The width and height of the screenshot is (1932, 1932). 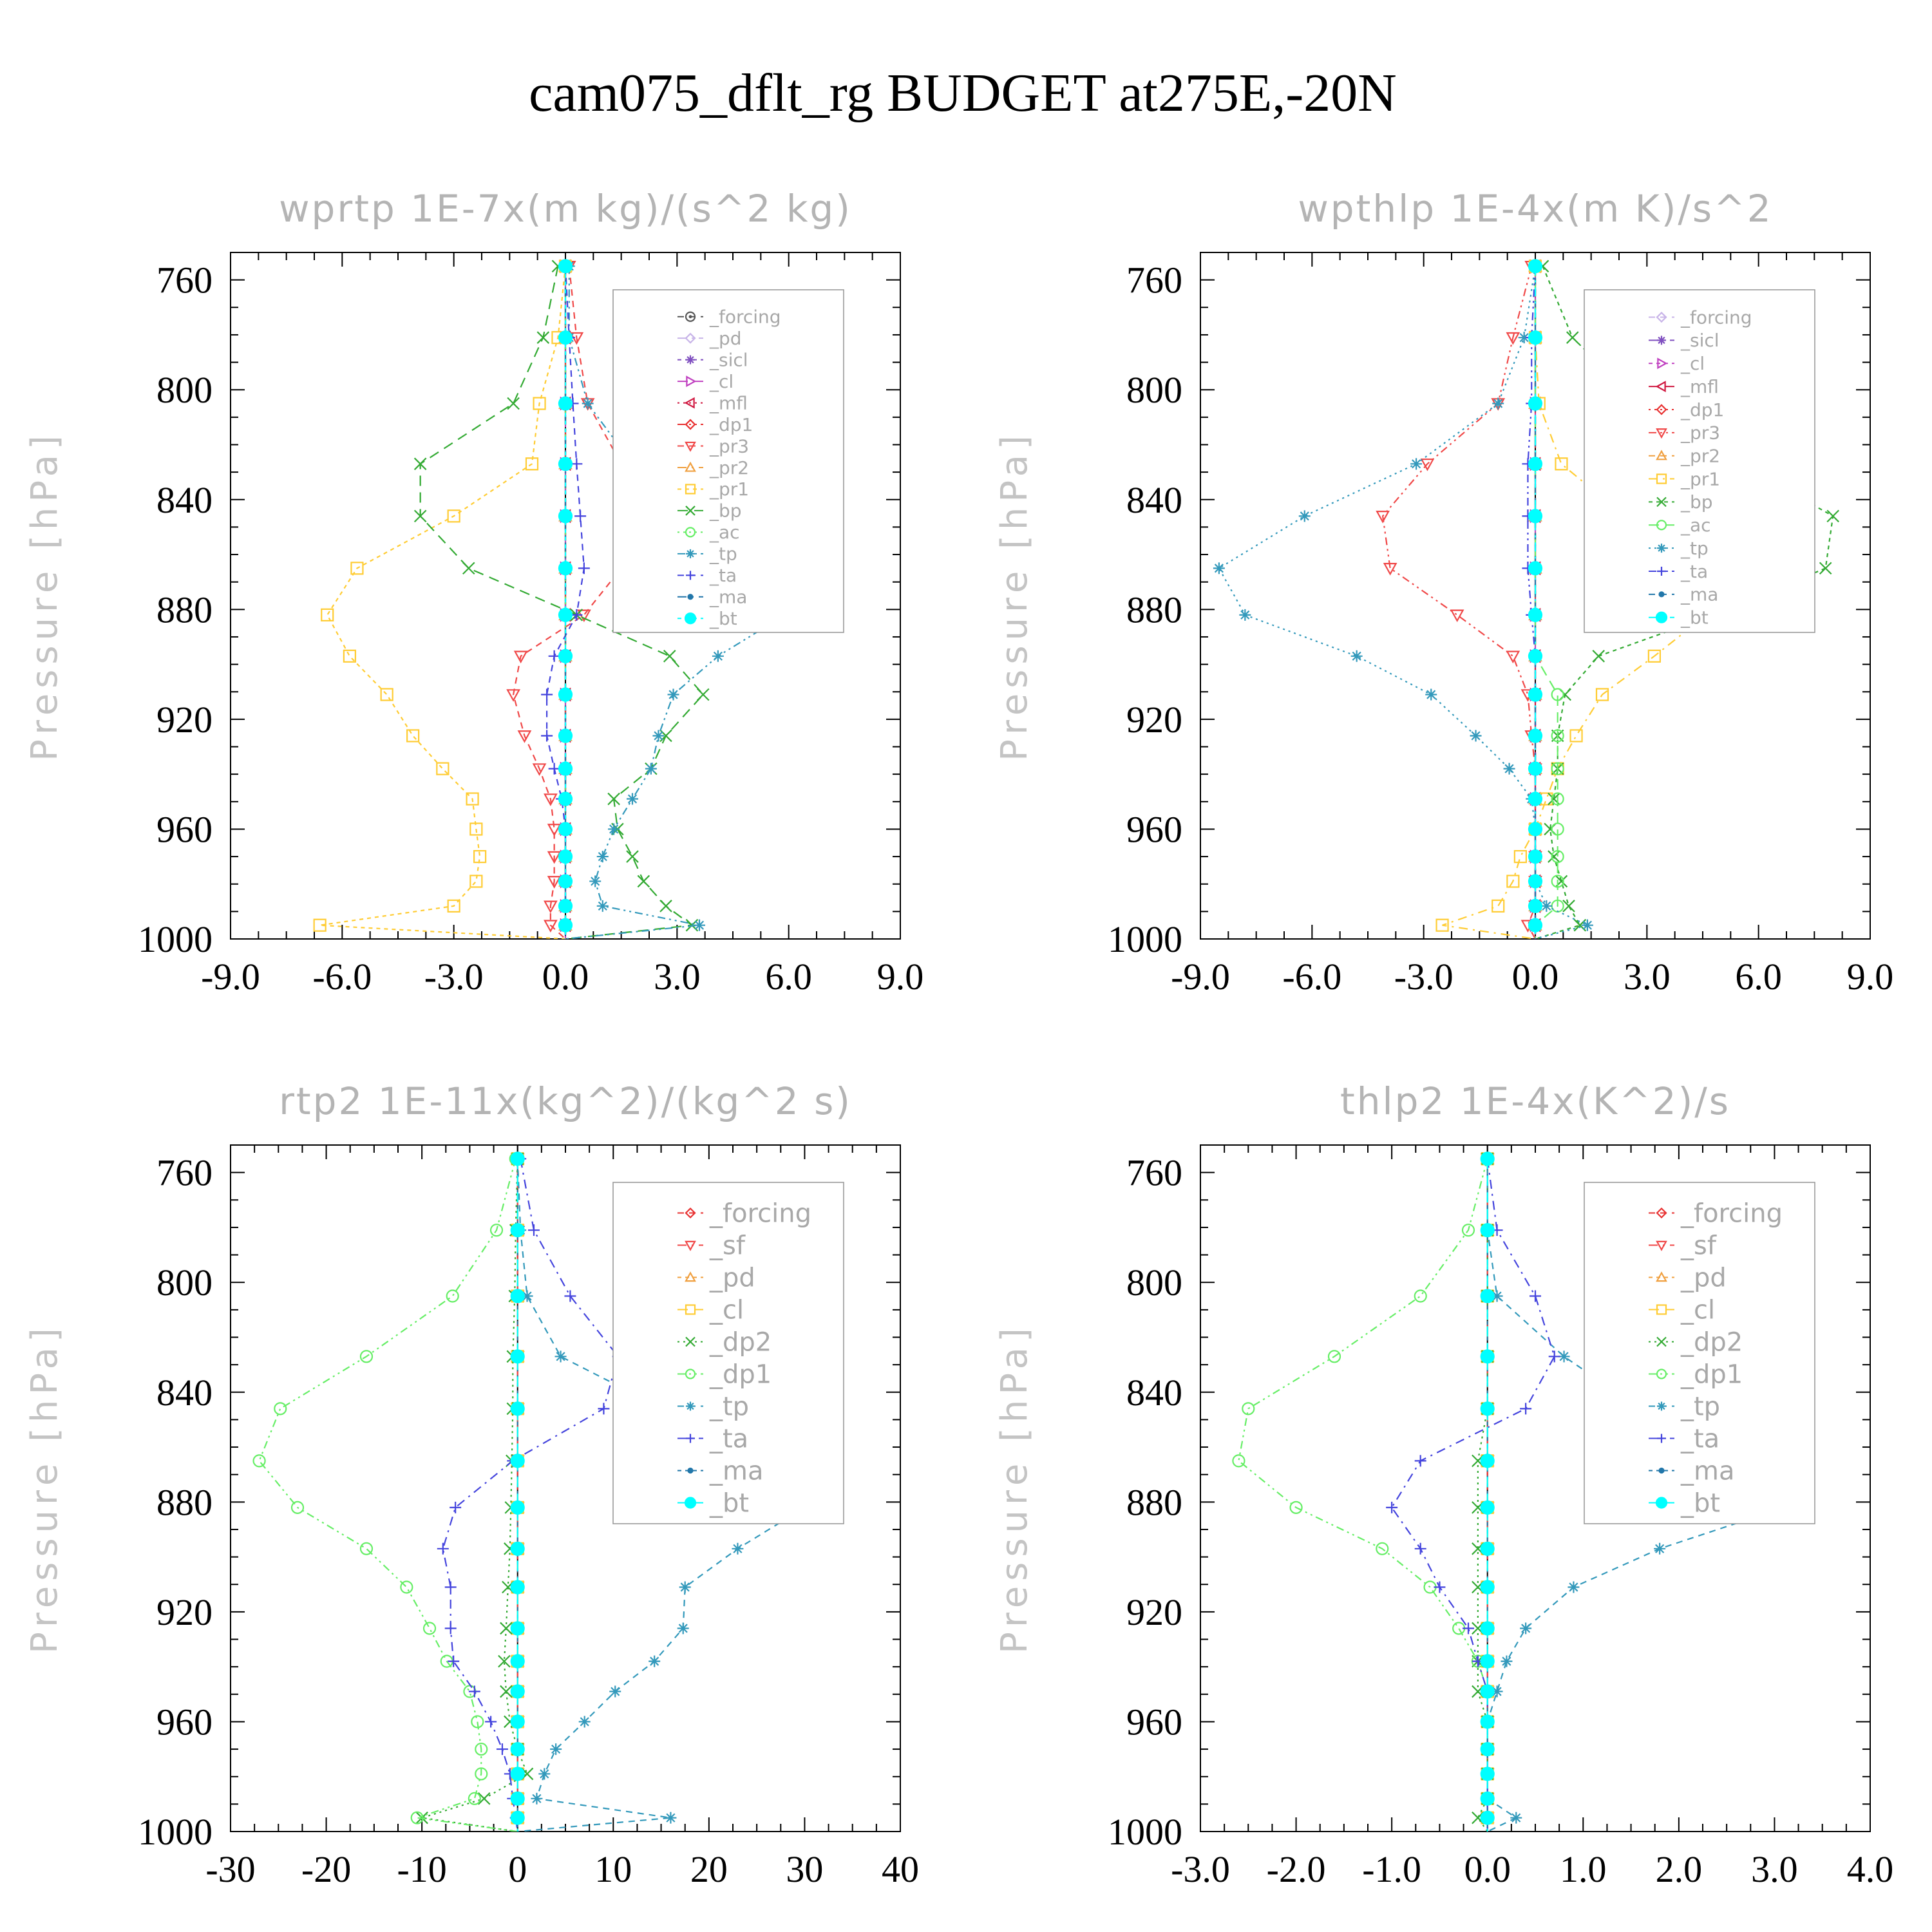 I want to click on legend-label: _dp1, so click(x=1702, y=410).